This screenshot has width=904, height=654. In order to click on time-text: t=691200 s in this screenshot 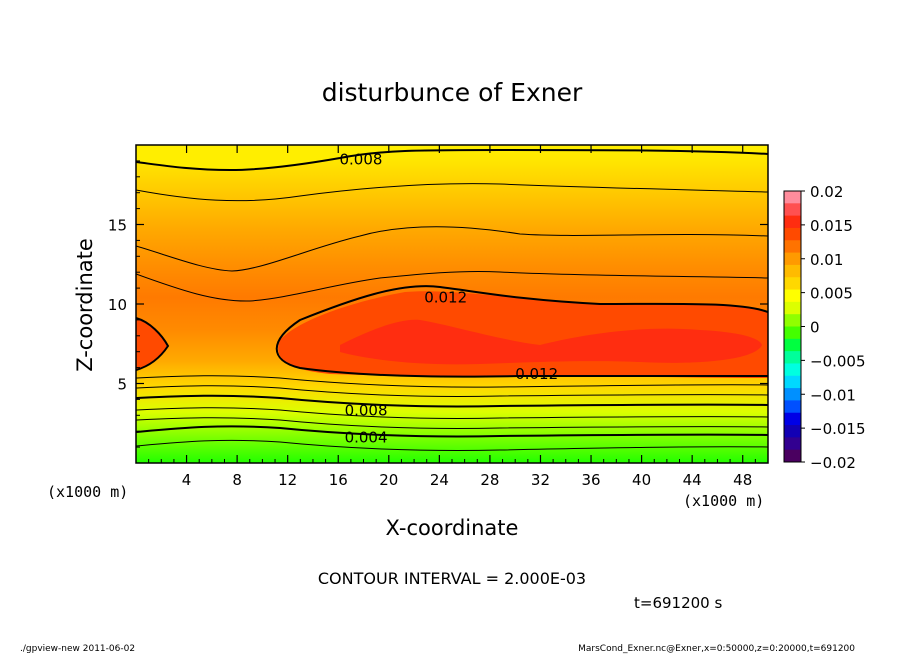, I will do `click(678, 603)`.